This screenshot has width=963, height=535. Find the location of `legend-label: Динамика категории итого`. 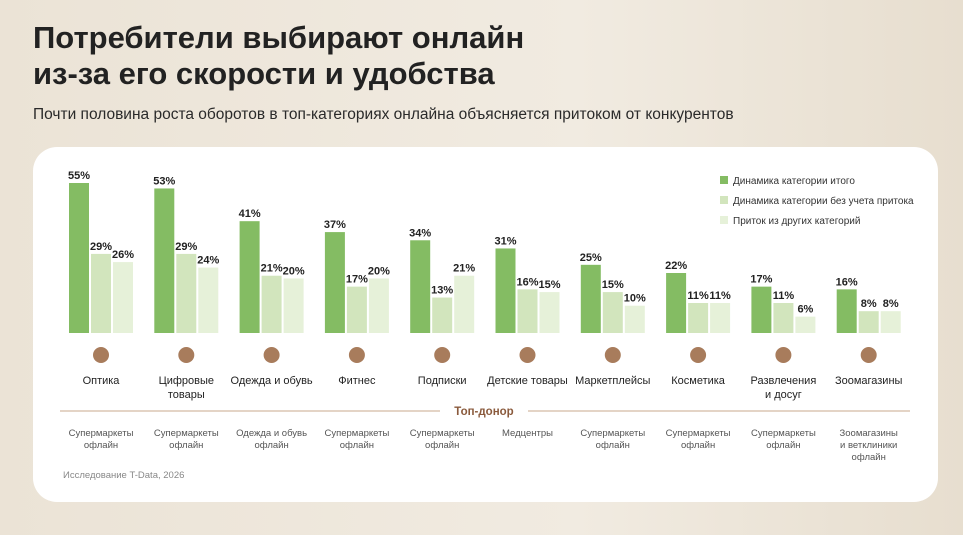

legend-label: Динамика категории итого is located at coordinates (794, 181).